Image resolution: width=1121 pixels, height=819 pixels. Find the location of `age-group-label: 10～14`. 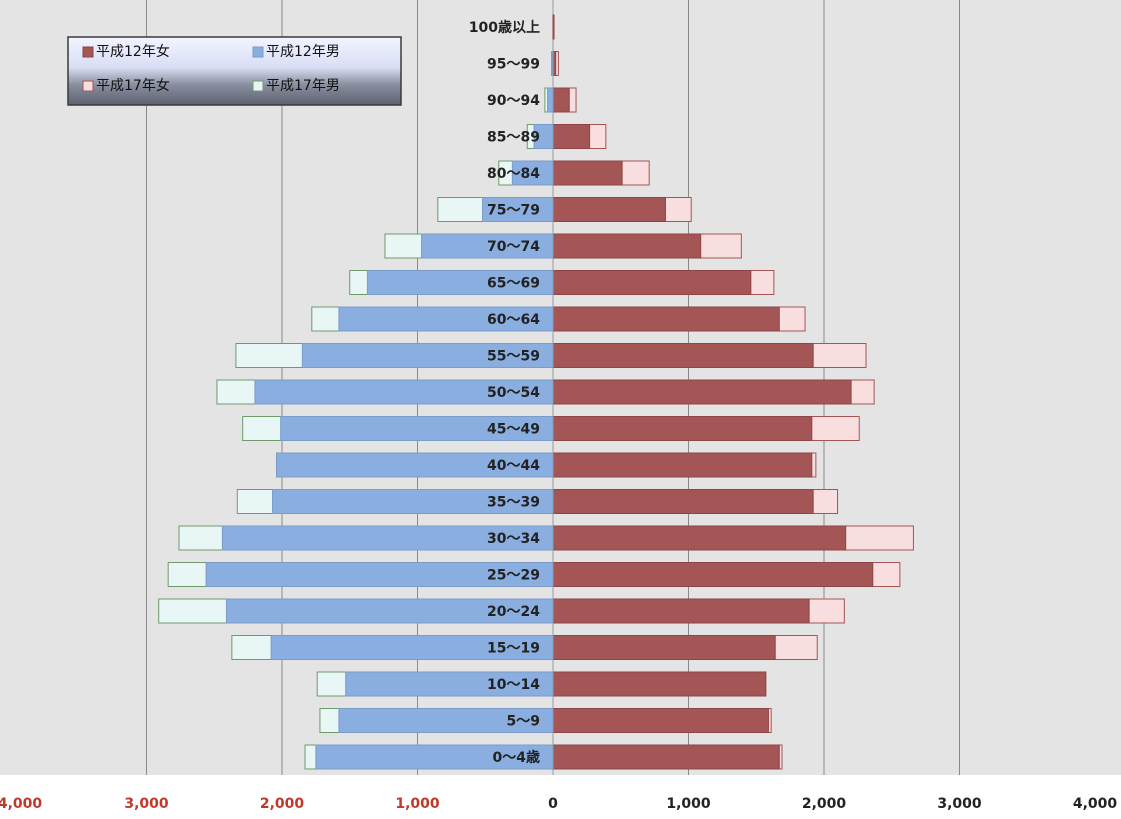

age-group-label: 10～14 is located at coordinates (513, 685).